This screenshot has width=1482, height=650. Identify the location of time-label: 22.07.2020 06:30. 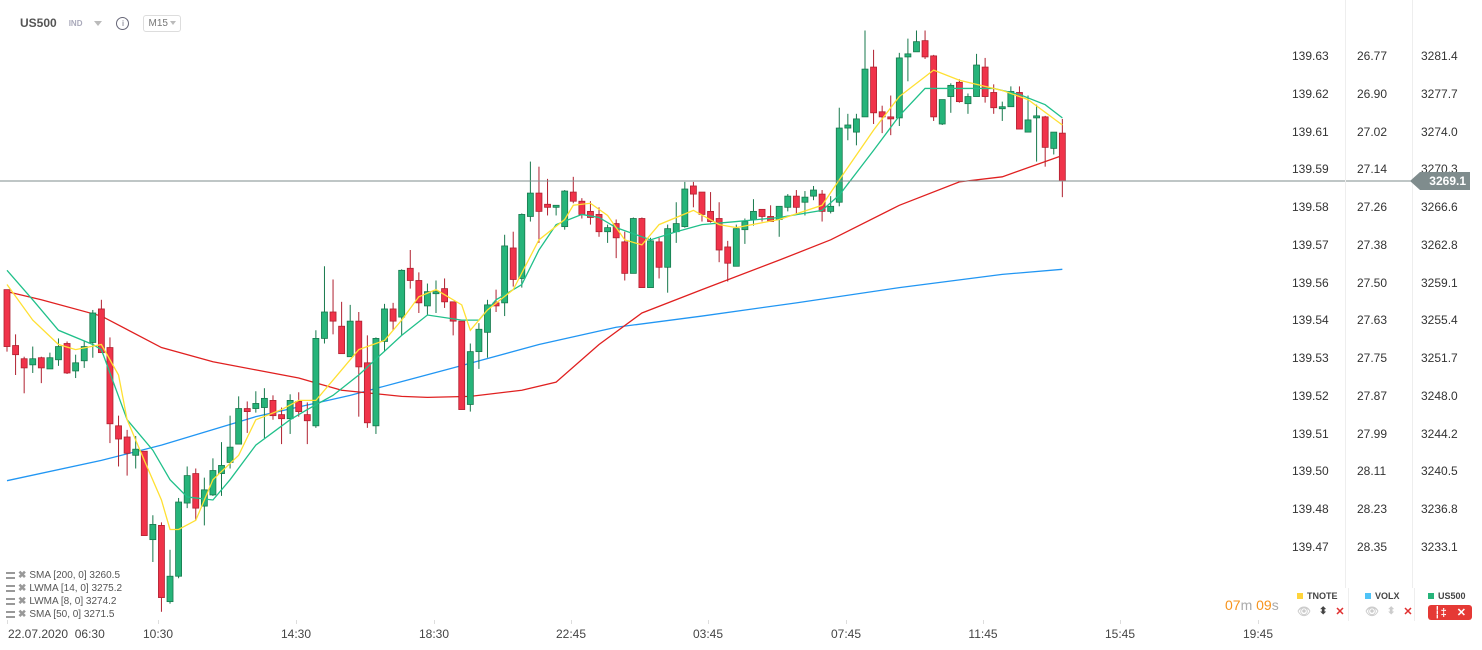
(56, 634).